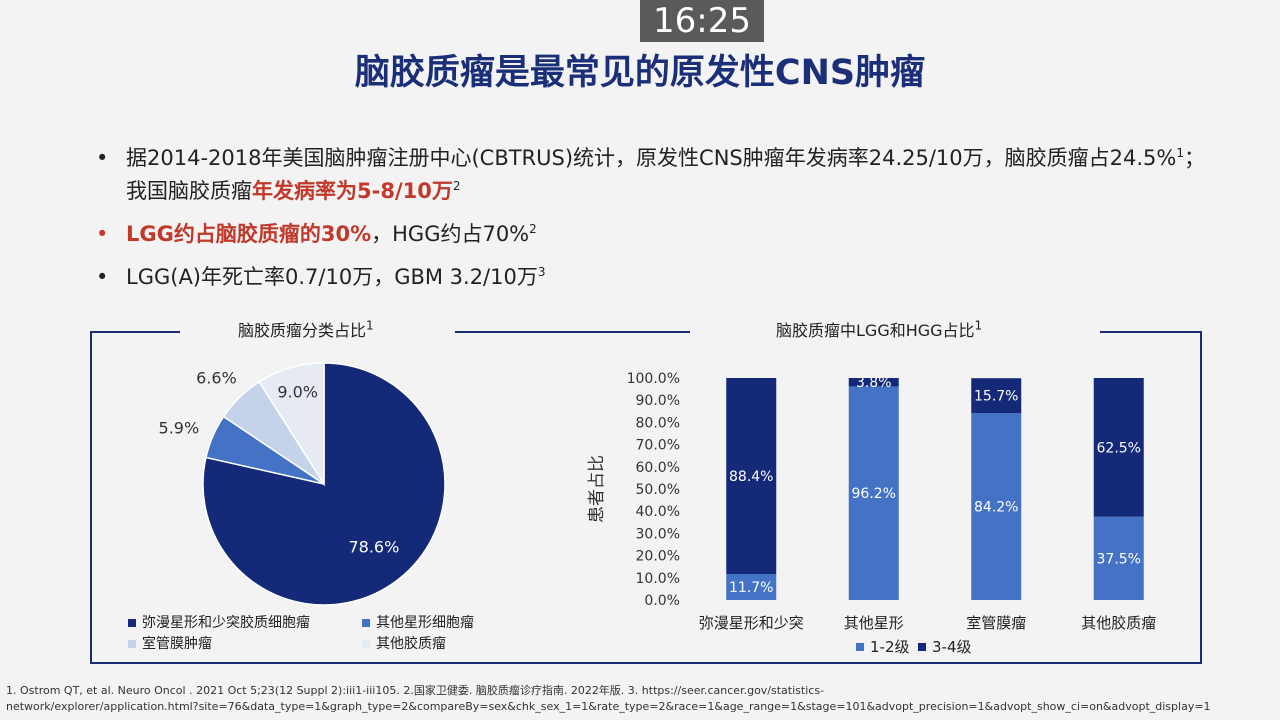  Describe the element at coordinates (874, 623) in the screenshot. I see `x-tick-label: 其他星形` at that location.